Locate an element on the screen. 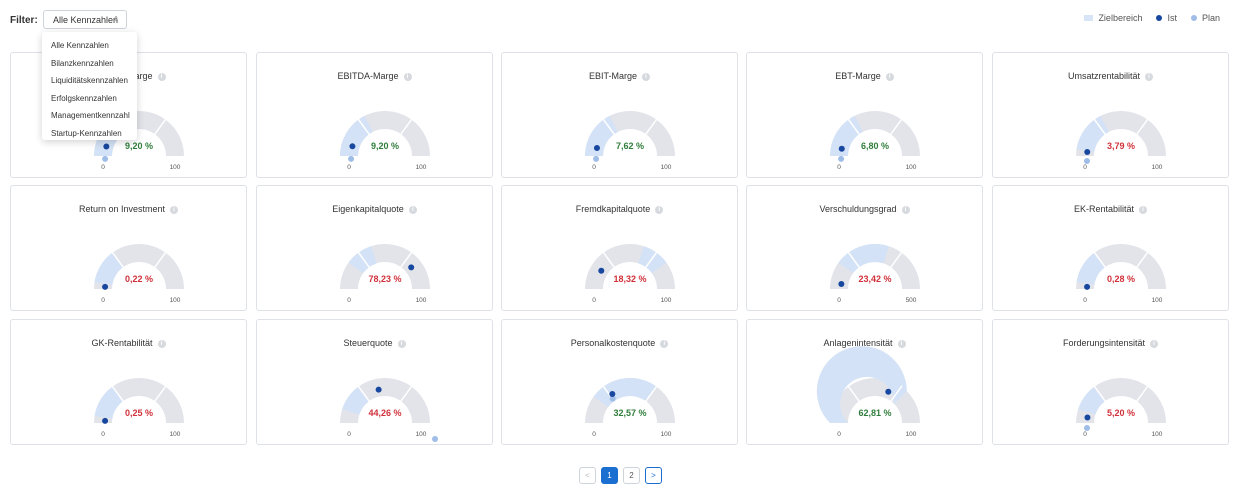 This screenshot has height=491, width=1234. filter-select: Alle Kennzahlen ⇕ is located at coordinates (85, 19).